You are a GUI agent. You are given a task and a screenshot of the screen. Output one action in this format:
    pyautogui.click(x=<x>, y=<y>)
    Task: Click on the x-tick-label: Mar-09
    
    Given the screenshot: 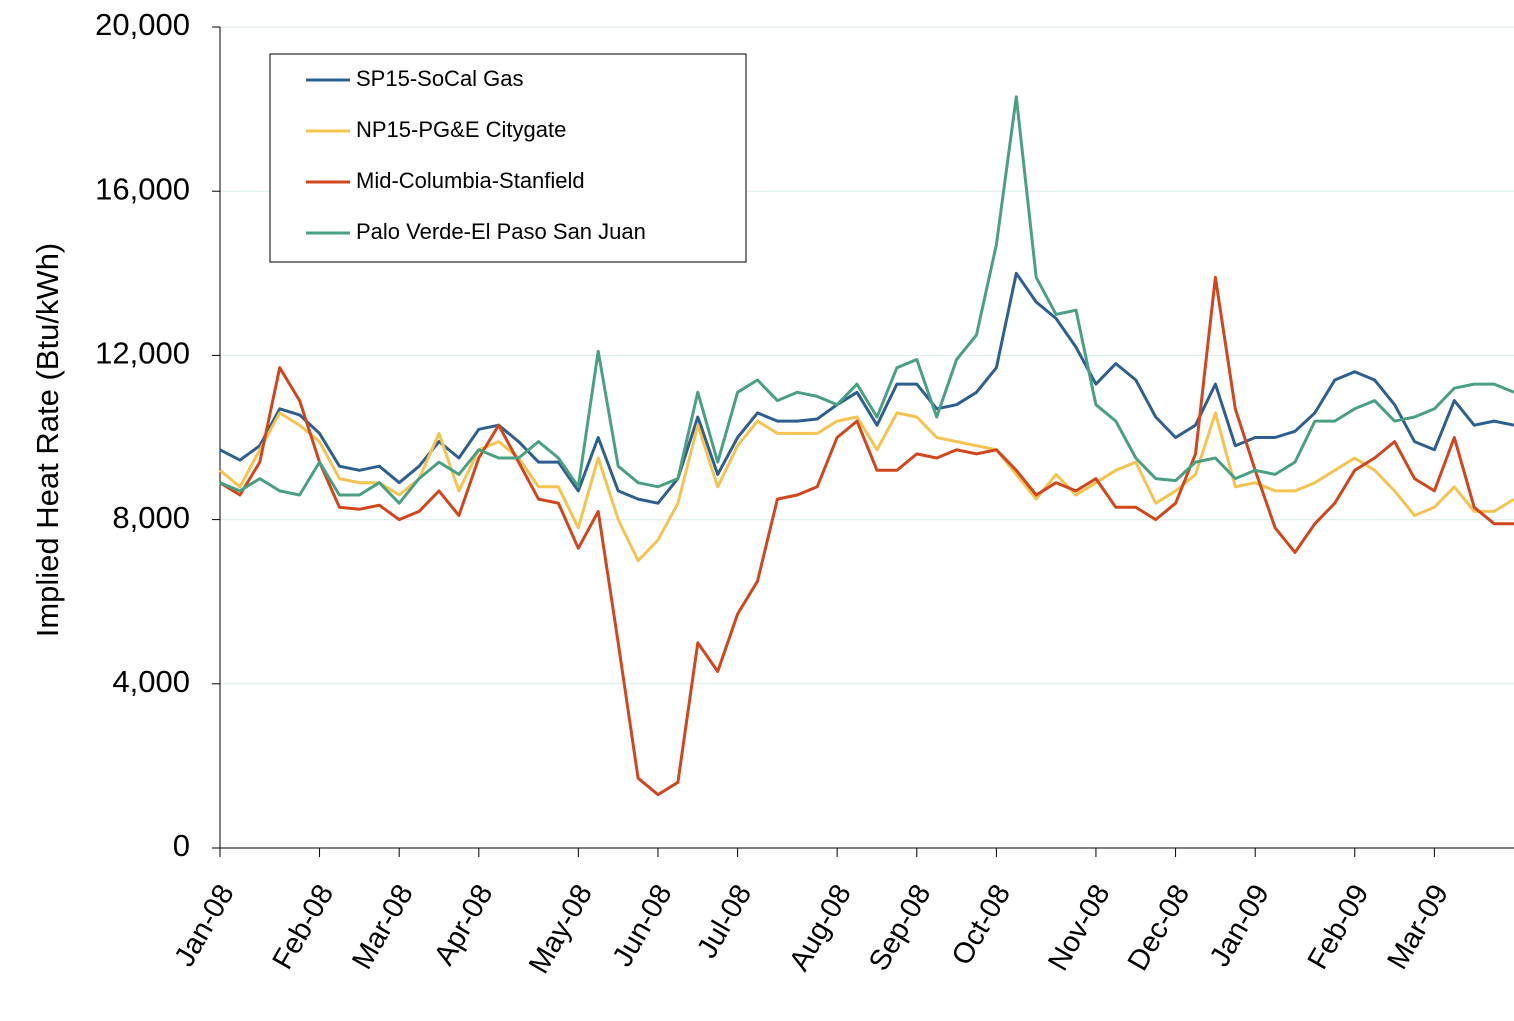 What is the action you would take?
    pyautogui.click(x=1418, y=927)
    